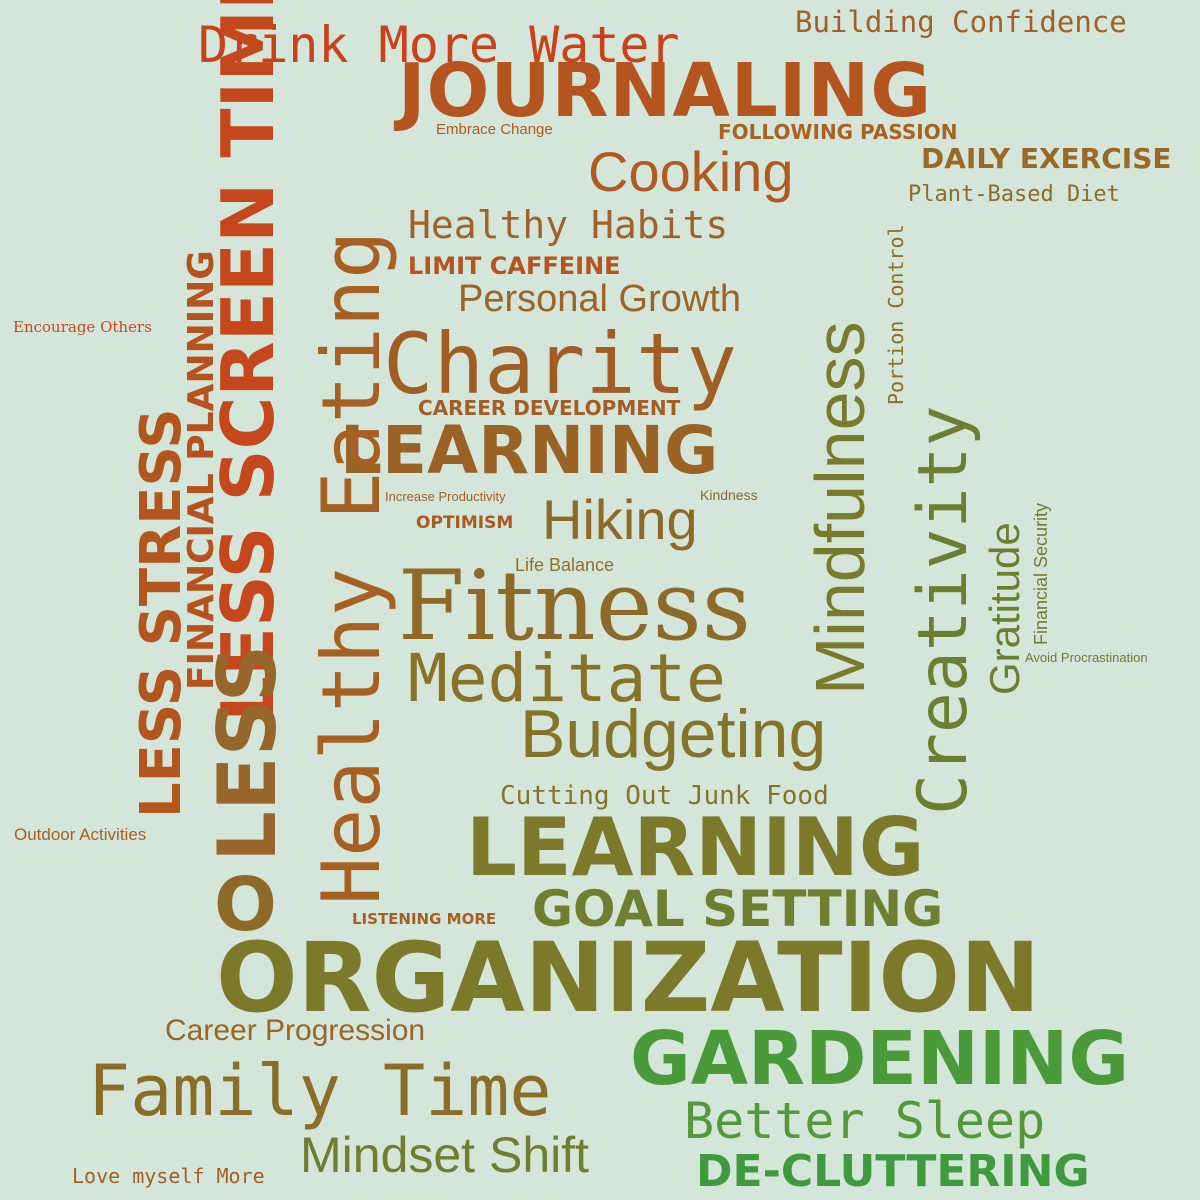 The image size is (1200, 1200). Describe the element at coordinates (1014, 194) in the screenshot. I see `word-plant-based-diet: Plant-Based Diet` at that location.